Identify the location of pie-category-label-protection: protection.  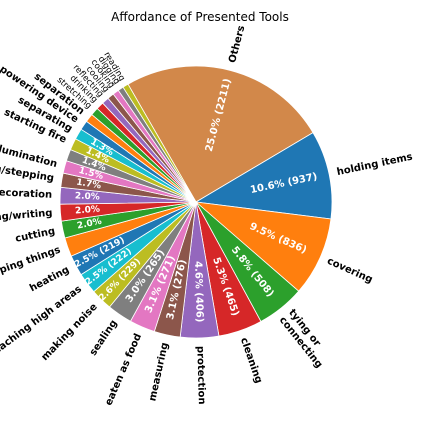
(200, 375).